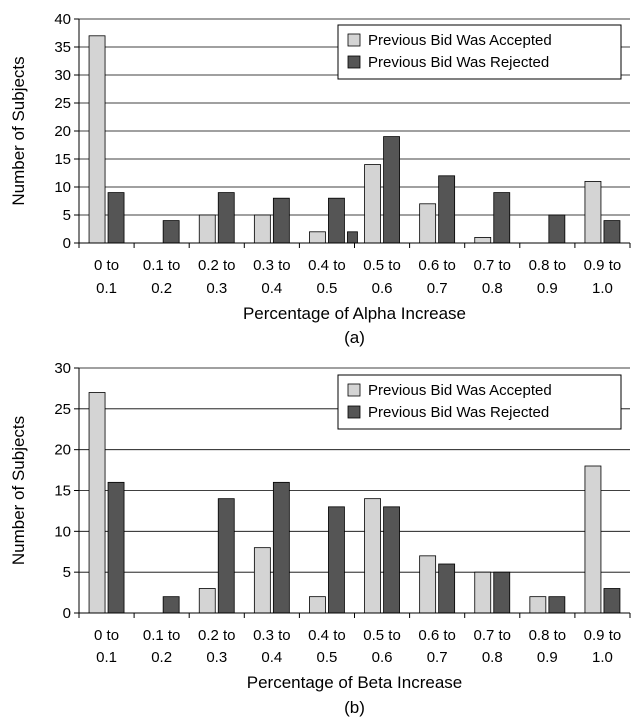  Describe the element at coordinates (382, 288) in the screenshot. I see `x-tick-label: 0.6` at that location.